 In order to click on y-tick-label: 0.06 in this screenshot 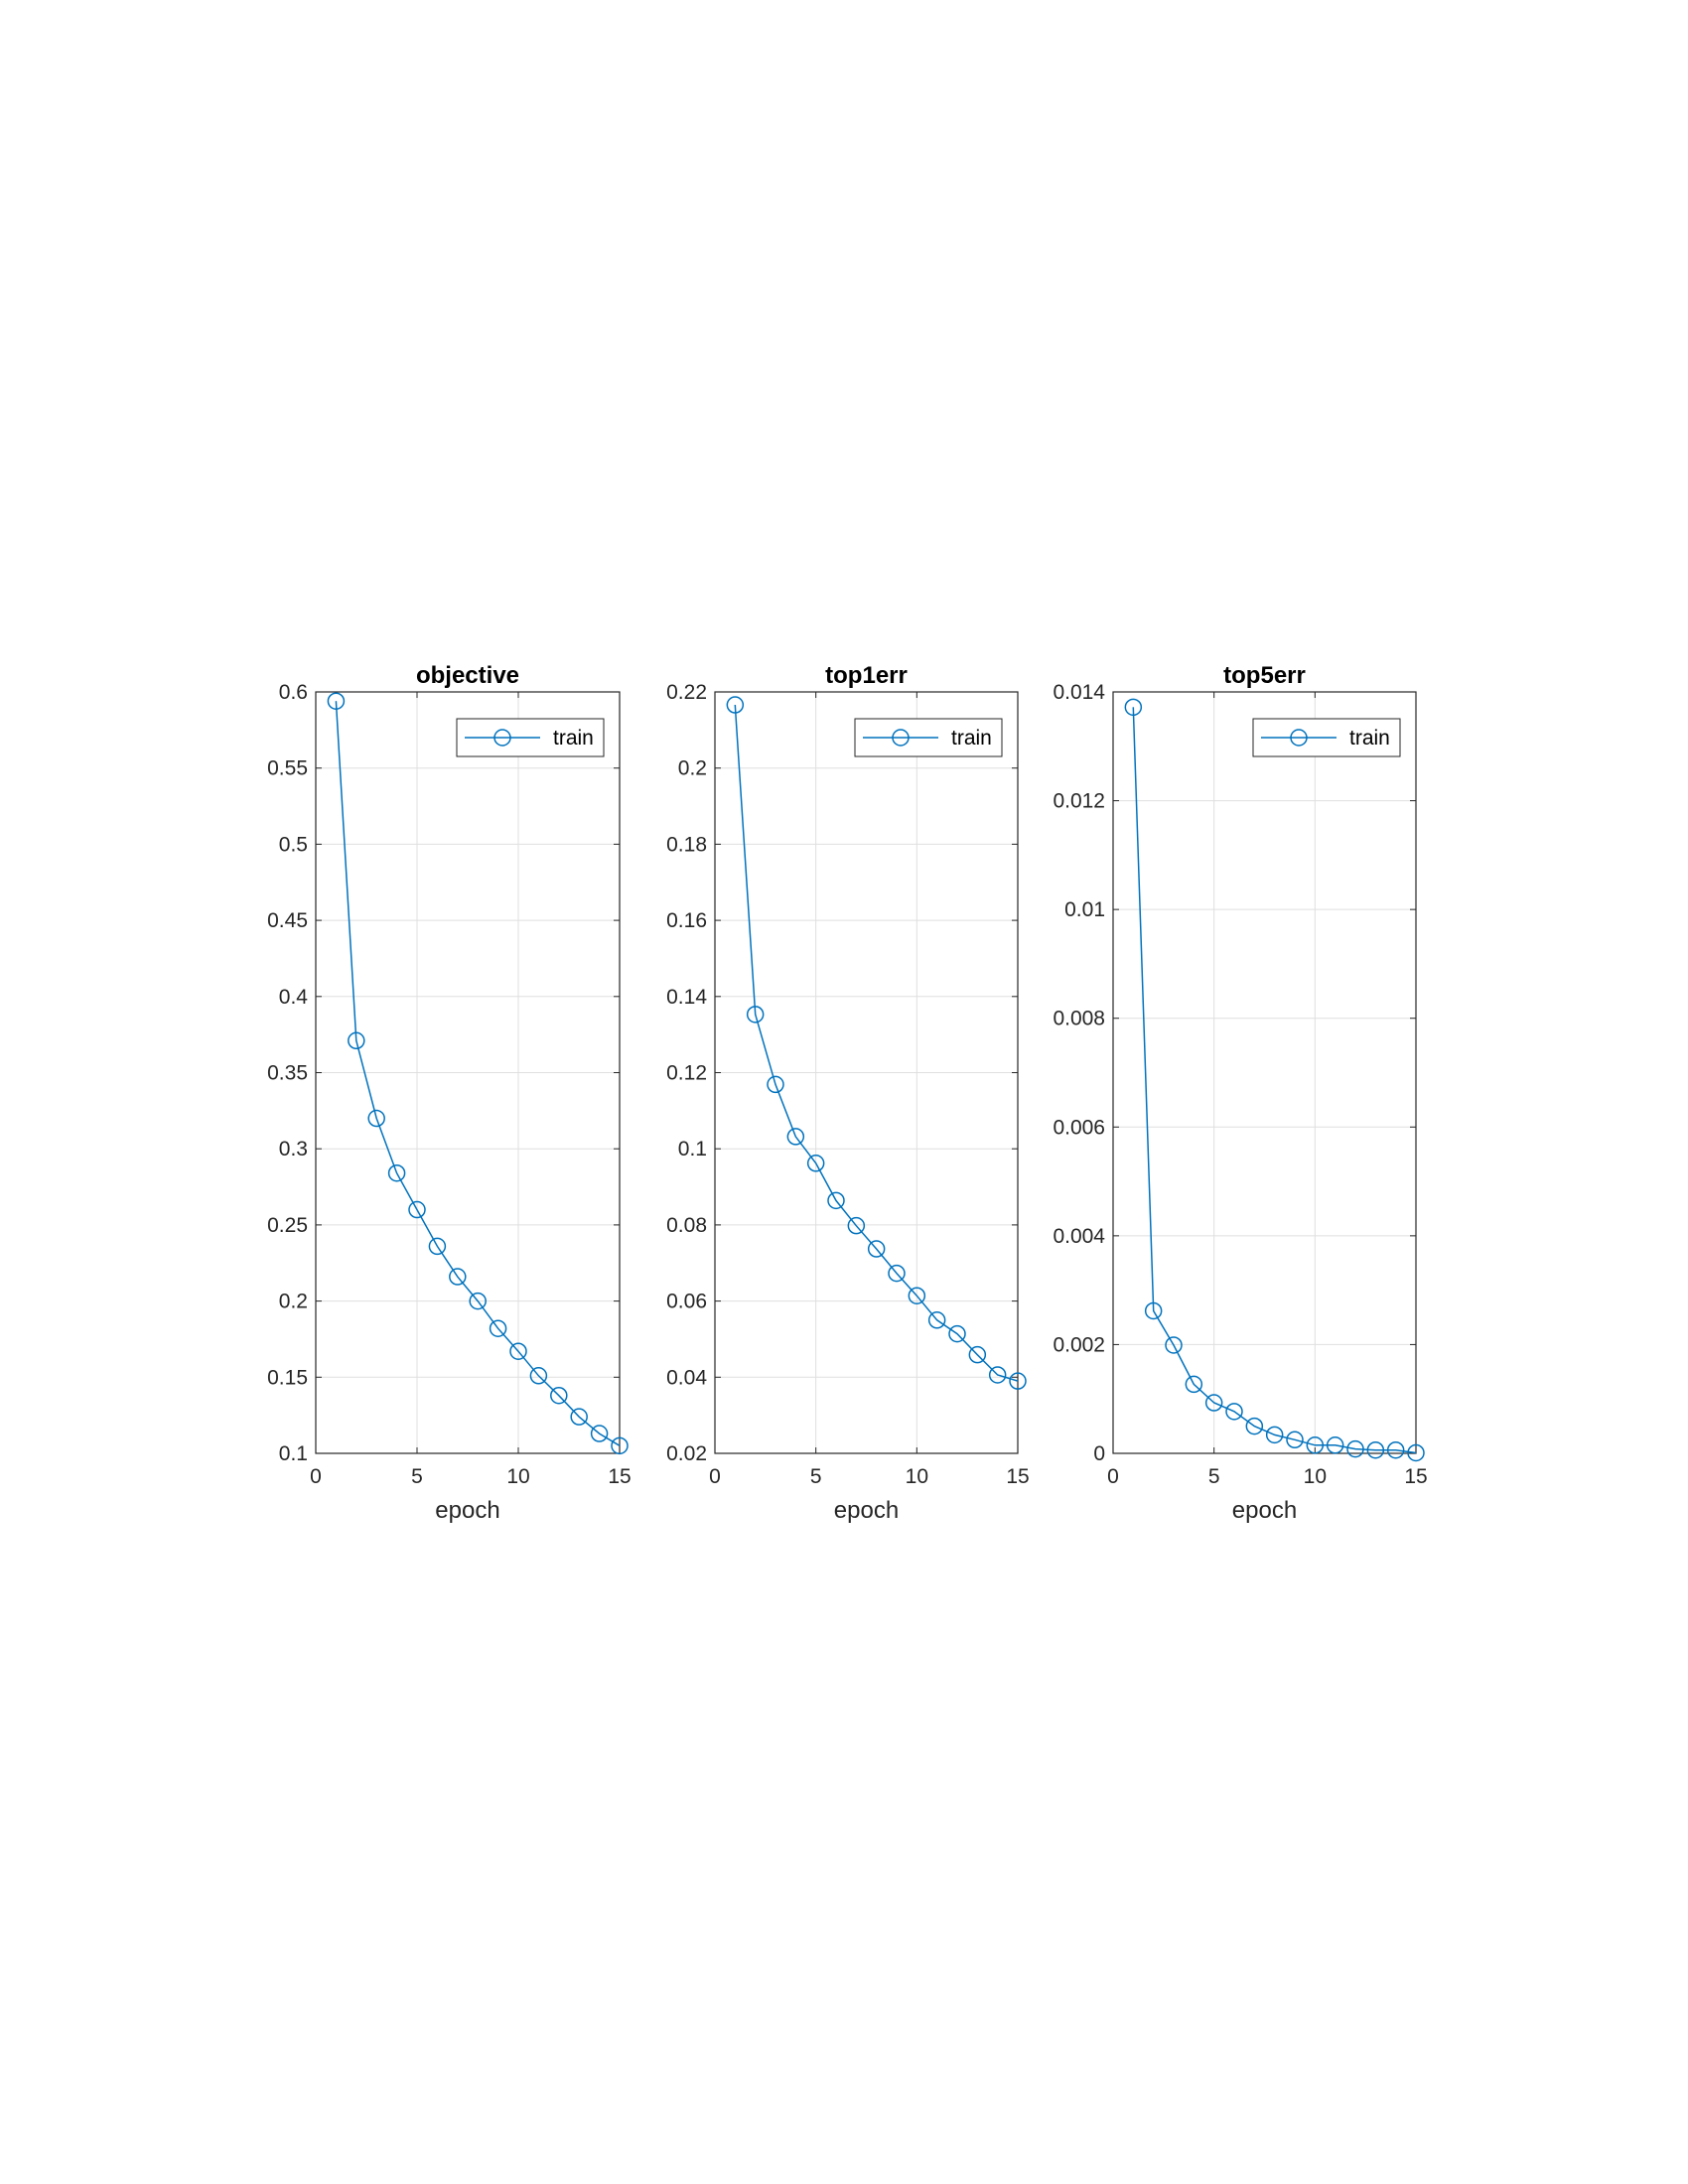, I will do `click(686, 1302)`.